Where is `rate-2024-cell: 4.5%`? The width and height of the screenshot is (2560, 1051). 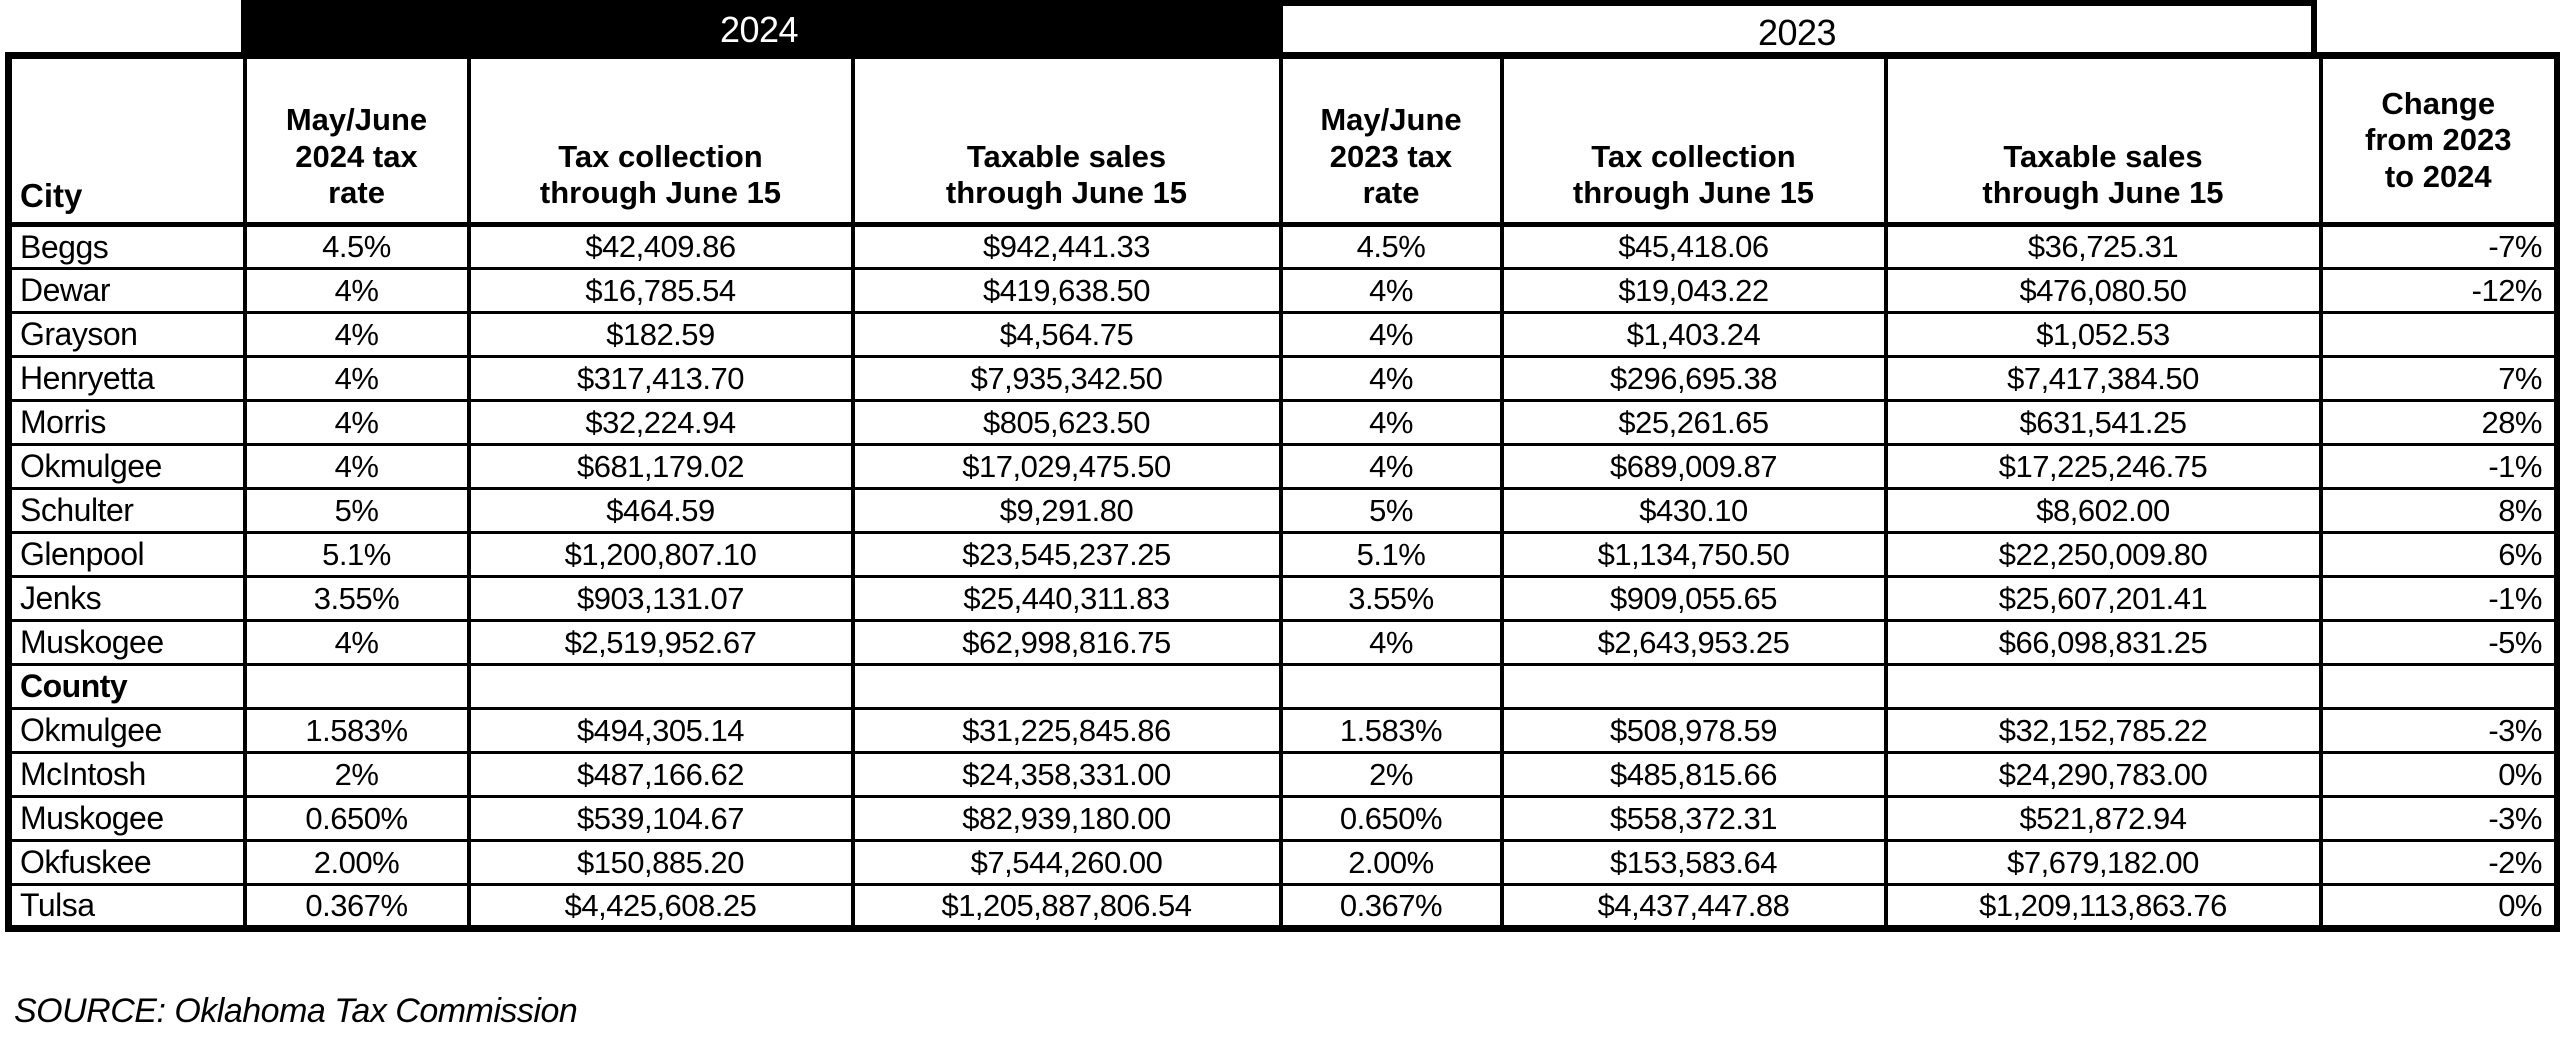 rate-2024-cell: 4.5% is located at coordinates (356, 246).